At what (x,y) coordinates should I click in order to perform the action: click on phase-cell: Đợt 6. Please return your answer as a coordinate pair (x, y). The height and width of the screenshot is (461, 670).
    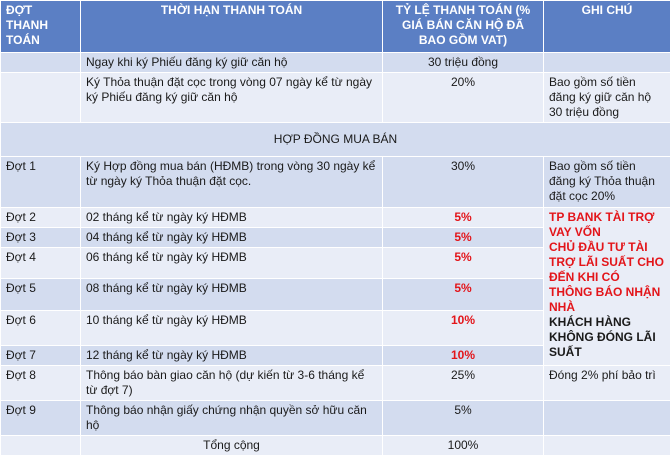
    Looking at the image, I should click on (40, 328).